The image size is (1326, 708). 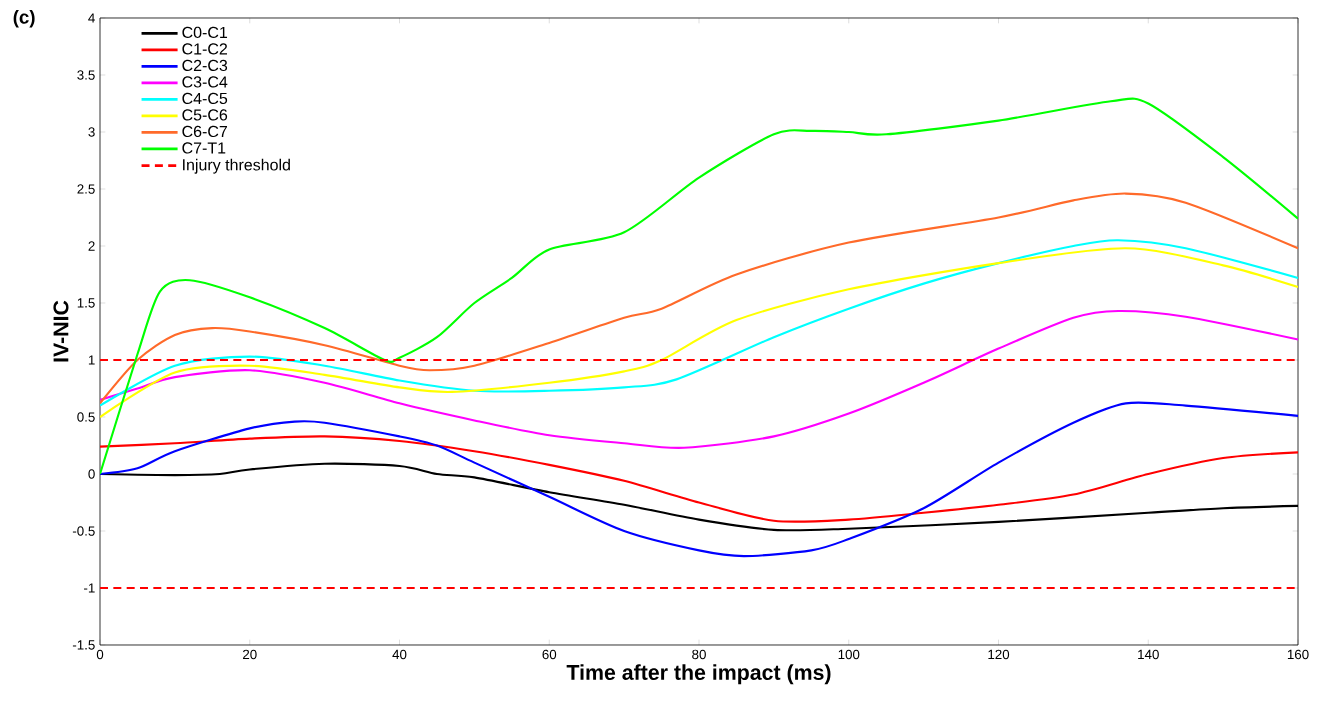 I want to click on legend-label: C7-T1, so click(x=204, y=148).